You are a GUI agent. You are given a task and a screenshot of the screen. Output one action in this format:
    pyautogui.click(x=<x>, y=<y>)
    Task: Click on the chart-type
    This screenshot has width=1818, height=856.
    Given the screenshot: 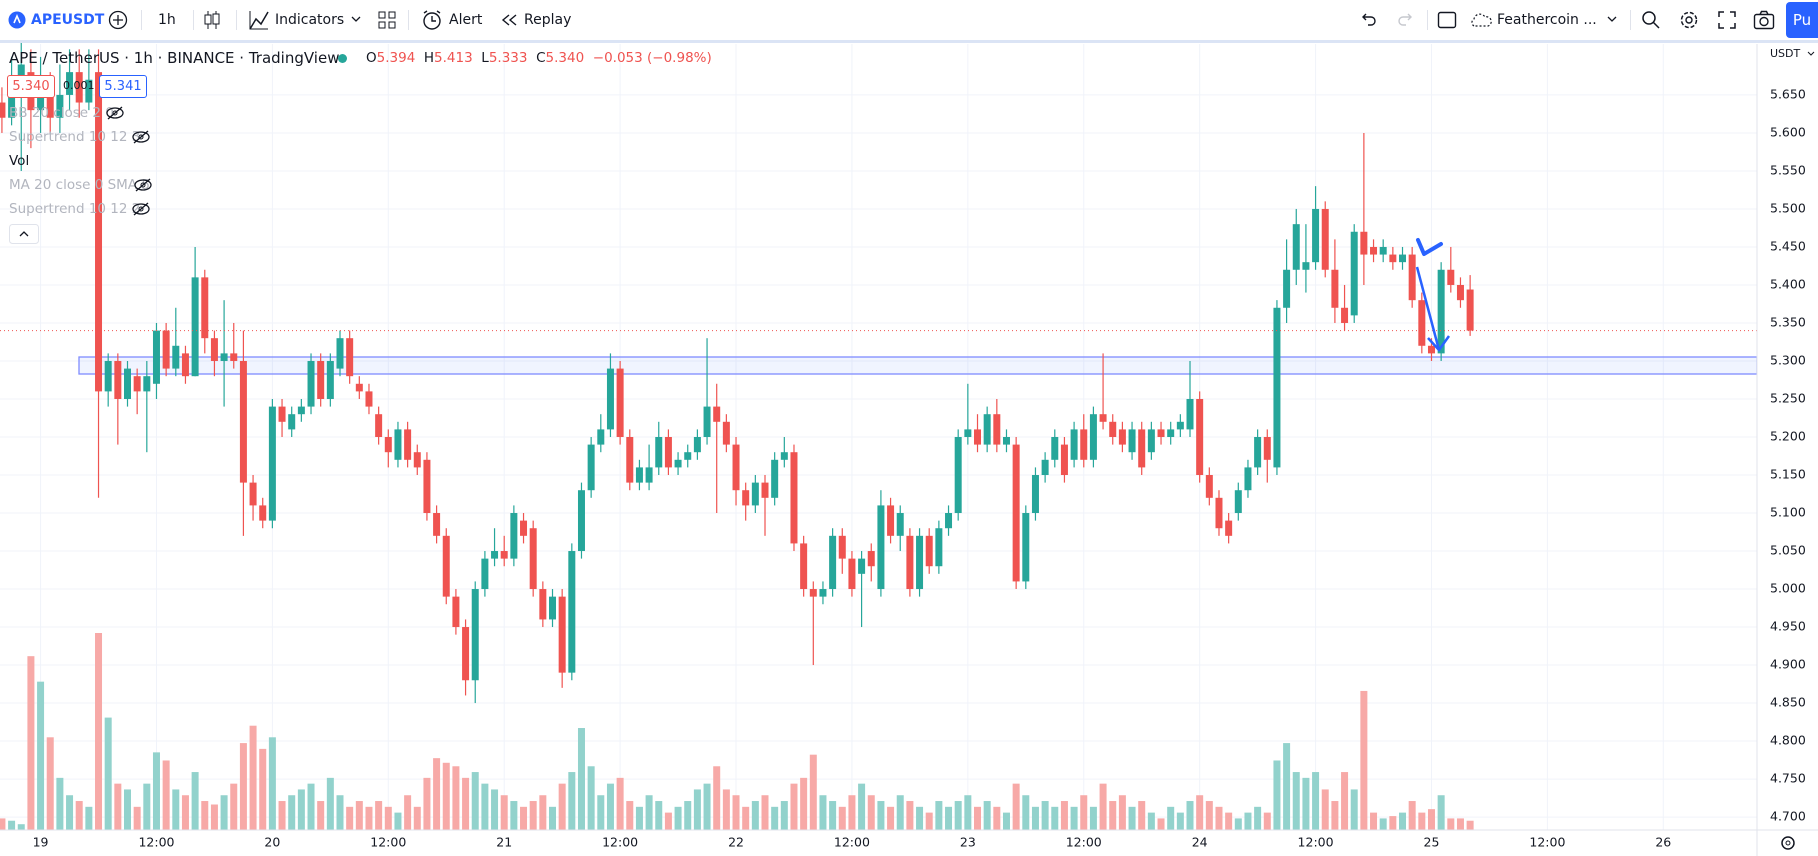 What is the action you would take?
    pyautogui.click(x=212, y=20)
    